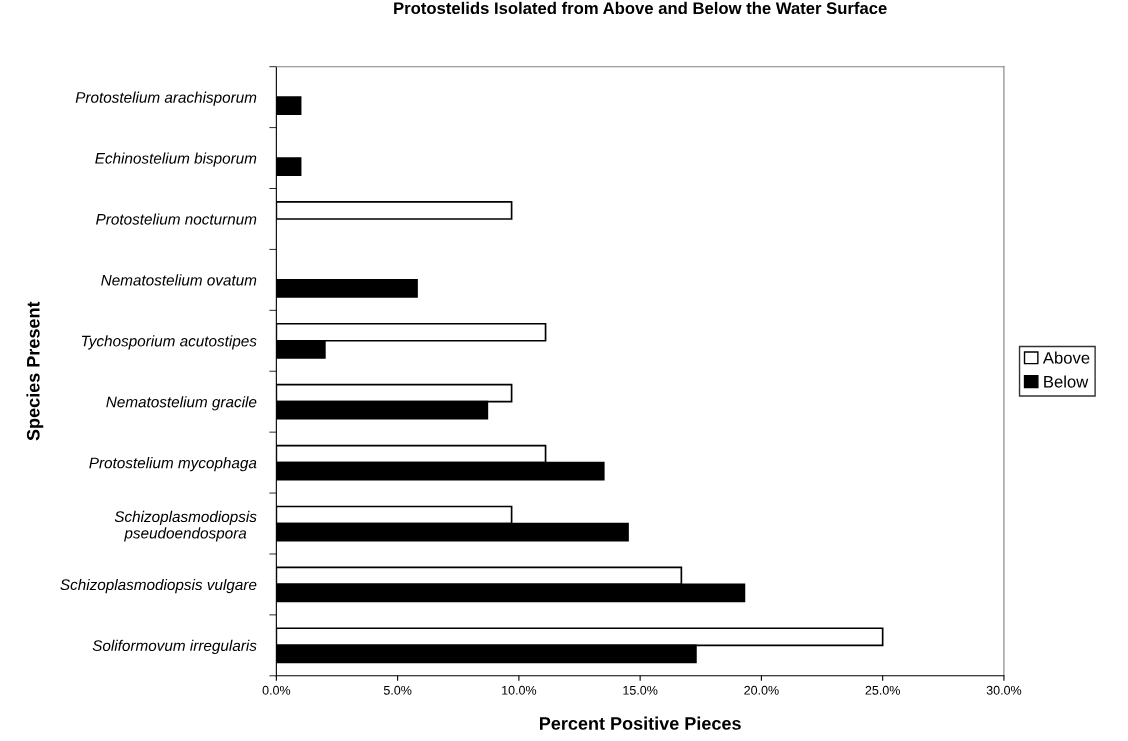 The height and width of the screenshot is (741, 1128). What do you see at coordinates (1066, 357) in the screenshot?
I see `legend-label: Above` at bounding box center [1066, 357].